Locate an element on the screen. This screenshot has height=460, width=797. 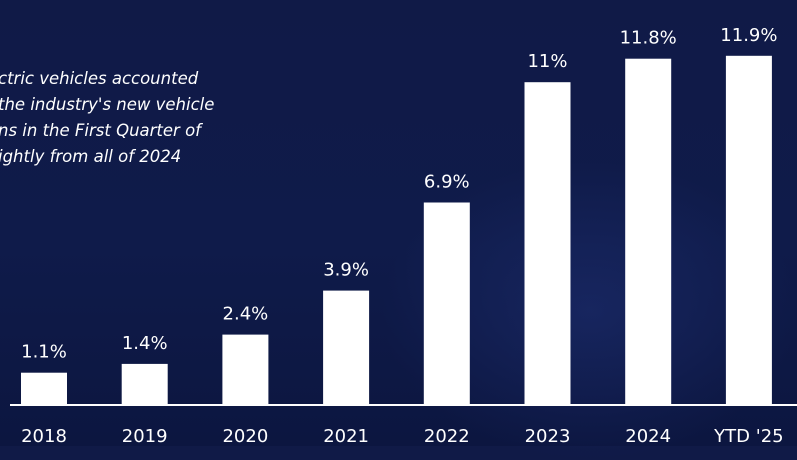
x-tick-label: 2018 is located at coordinates (44, 436).